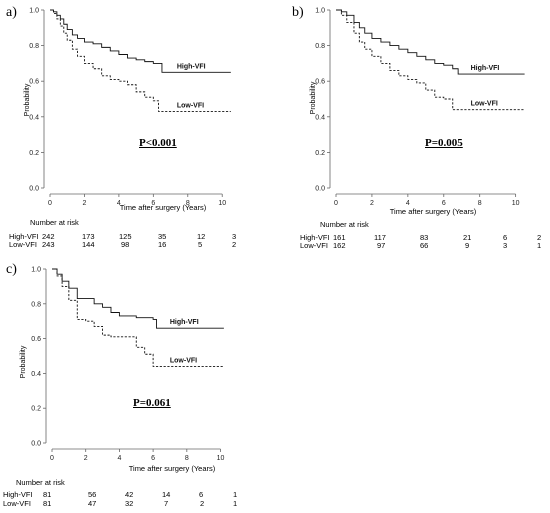  Describe the element at coordinates (467, 245) in the screenshot. I see `risk-cell: 9` at that location.